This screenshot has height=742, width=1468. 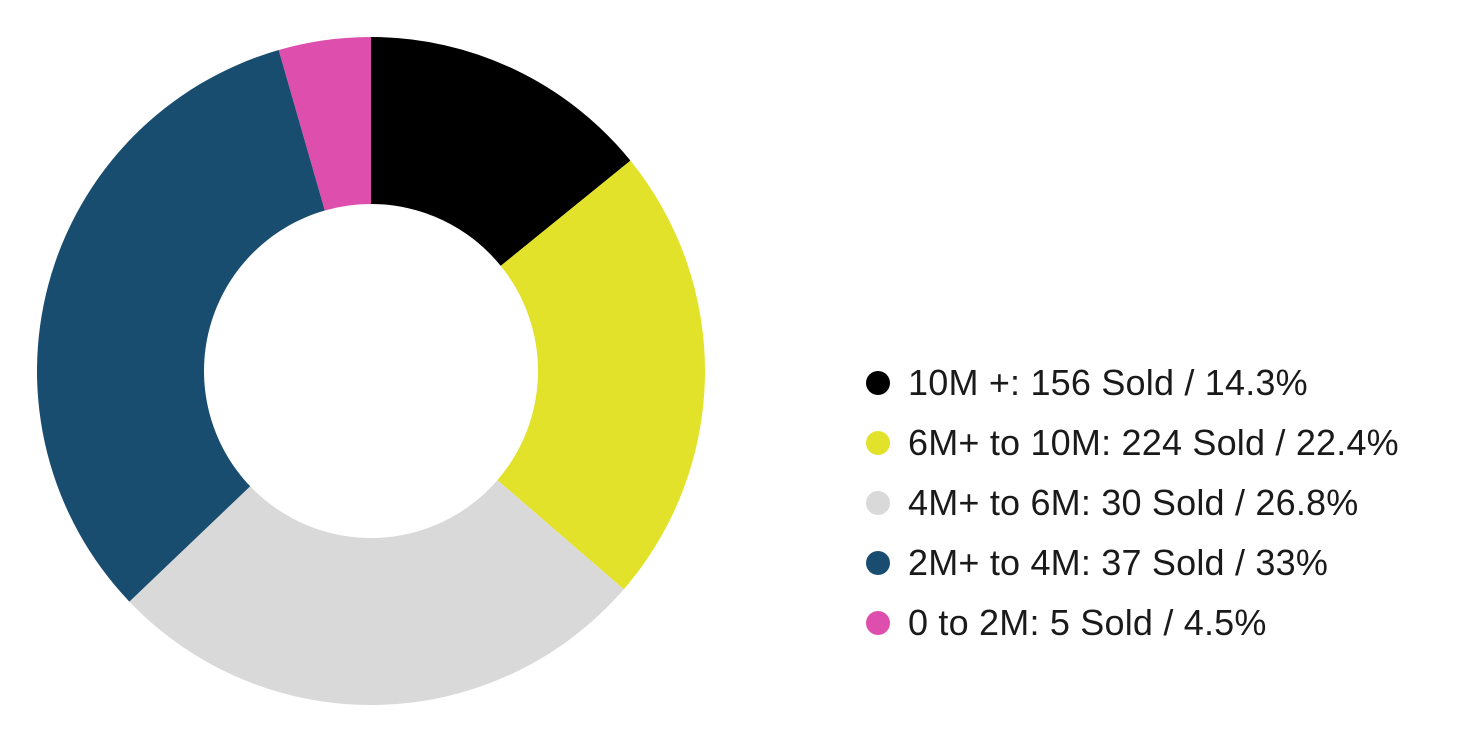 I want to click on legend-label: 4M+ to 6M: 30 Sold / 26.8%, so click(x=1133, y=502).